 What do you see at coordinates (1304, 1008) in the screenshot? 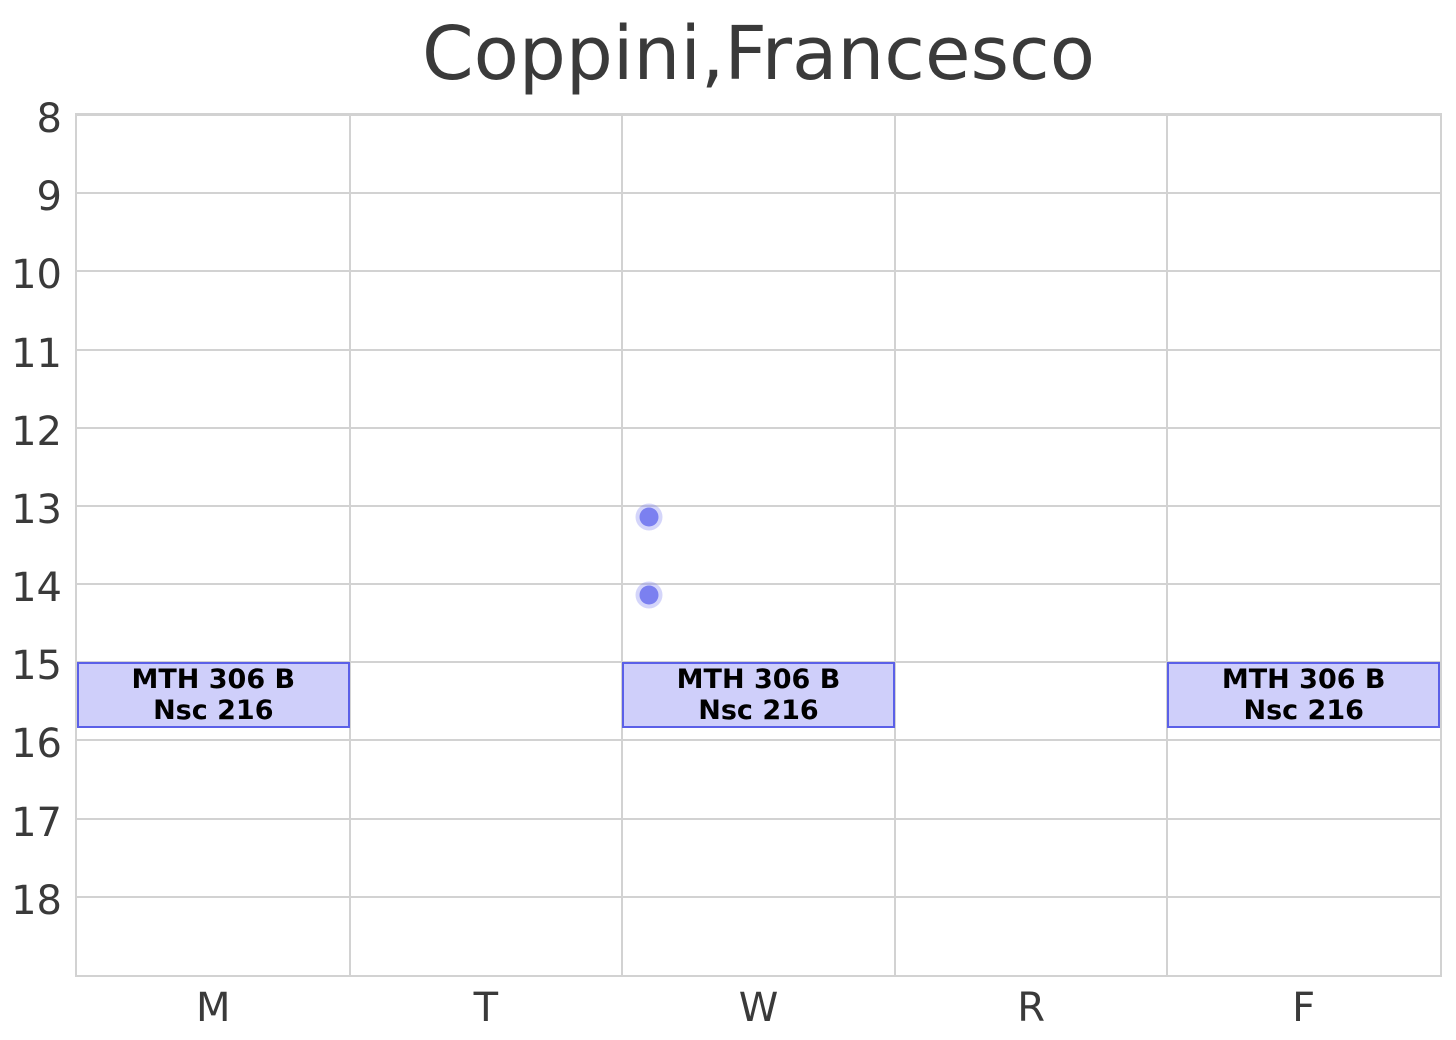
I see `day-label-F: F` at bounding box center [1304, 1008].